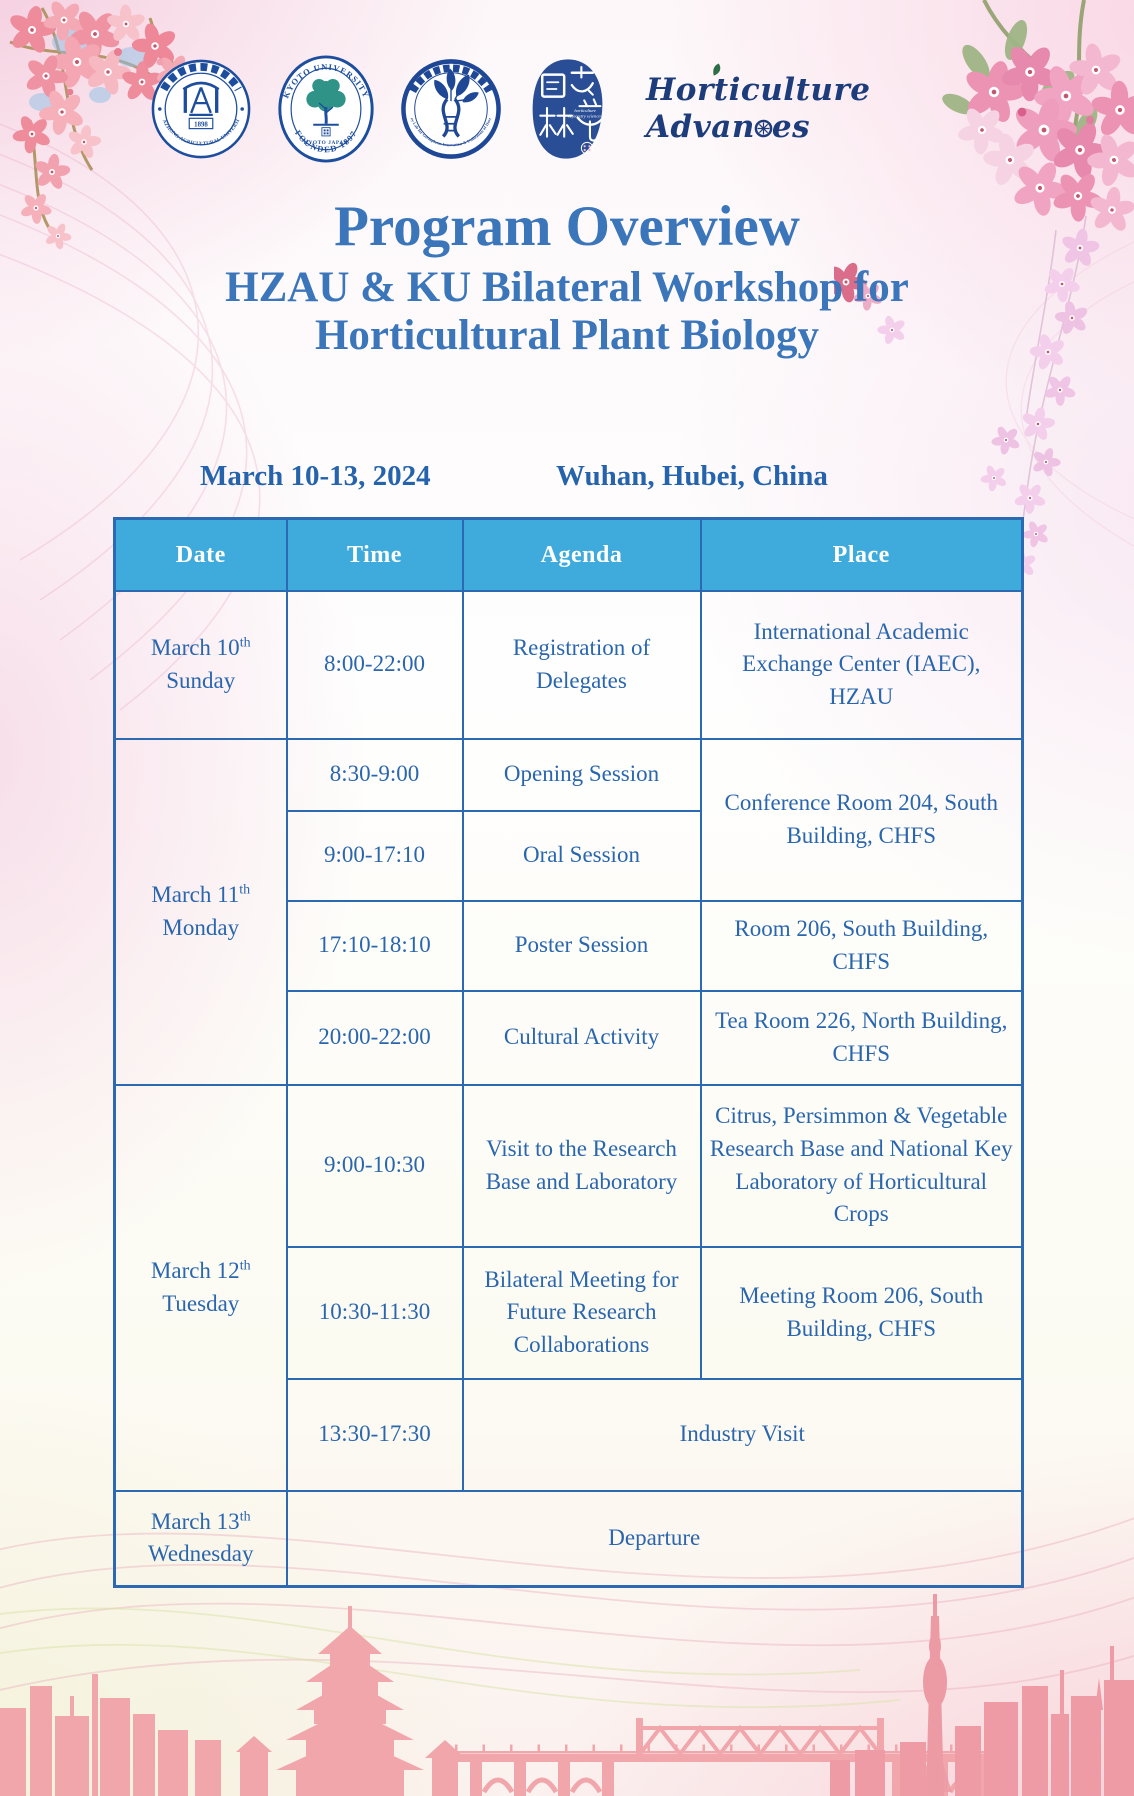  What do you see at coordinates (201, 680) in the screenshot?
I see `weekday-text: Sunday` at bounding box center [201, 680].